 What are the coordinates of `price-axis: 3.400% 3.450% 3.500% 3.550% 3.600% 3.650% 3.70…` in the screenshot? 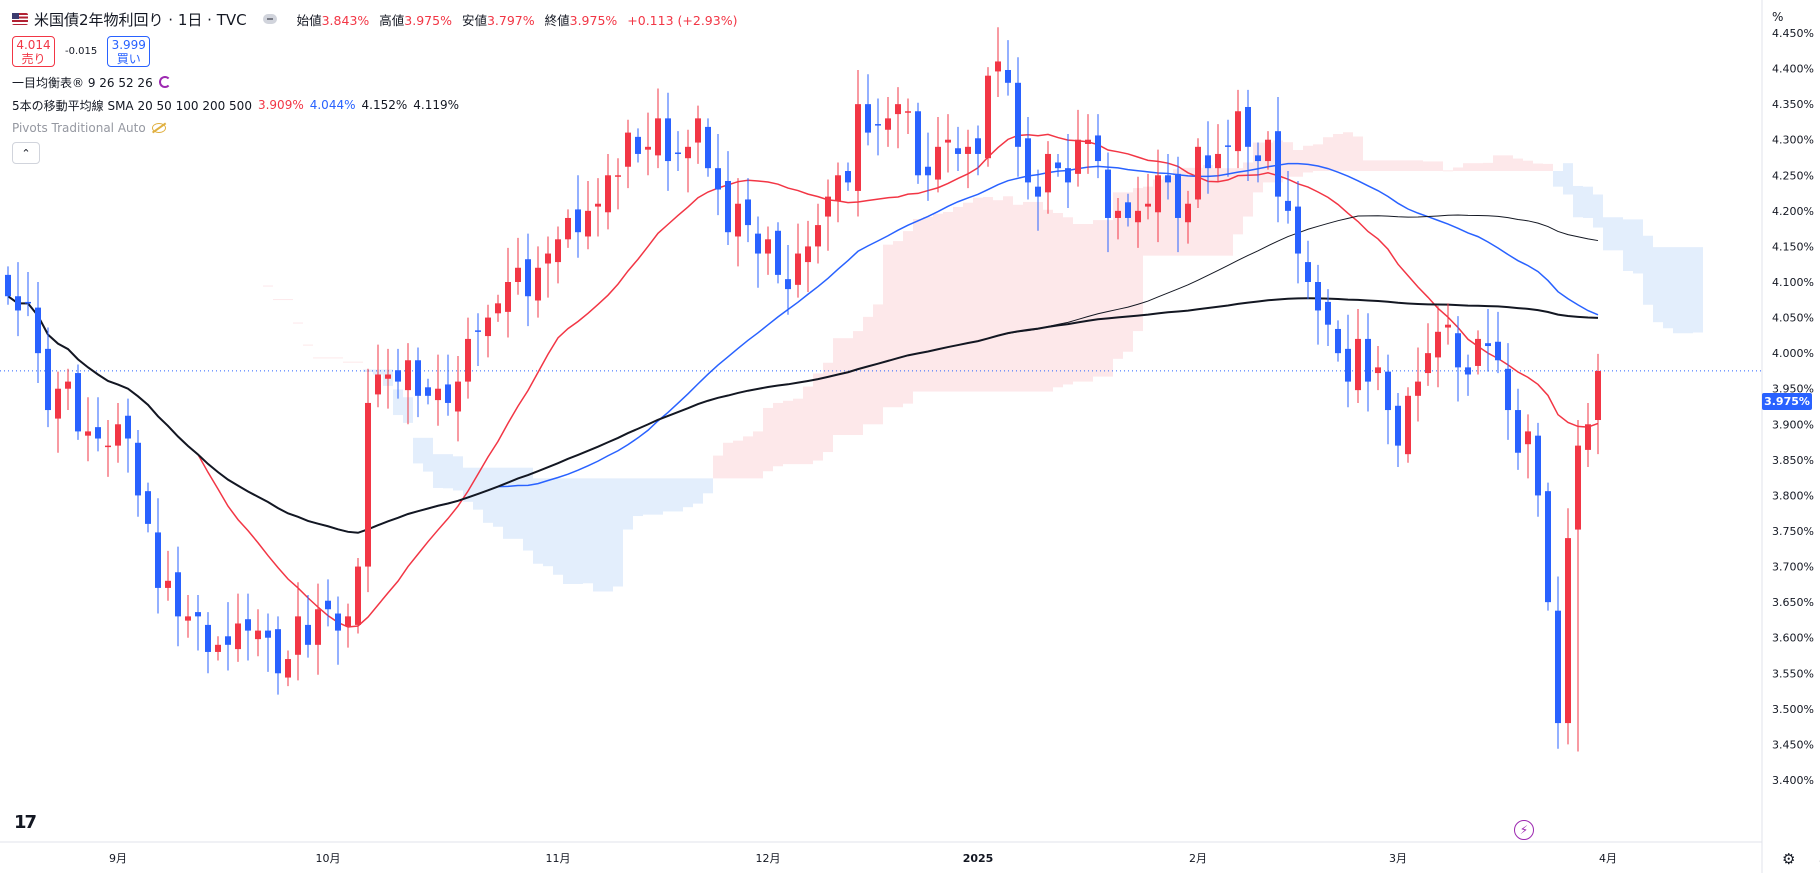 It's located at (1793, 407).